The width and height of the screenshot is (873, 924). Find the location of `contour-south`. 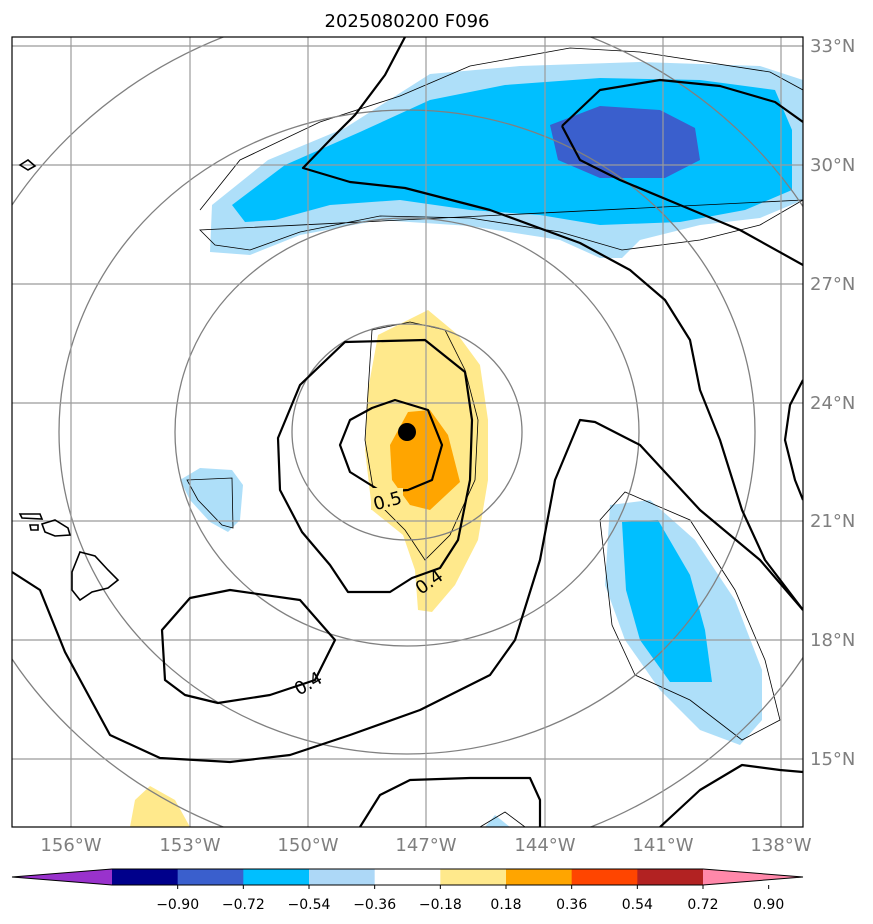

contour-south is located at coordinates (450, 801).